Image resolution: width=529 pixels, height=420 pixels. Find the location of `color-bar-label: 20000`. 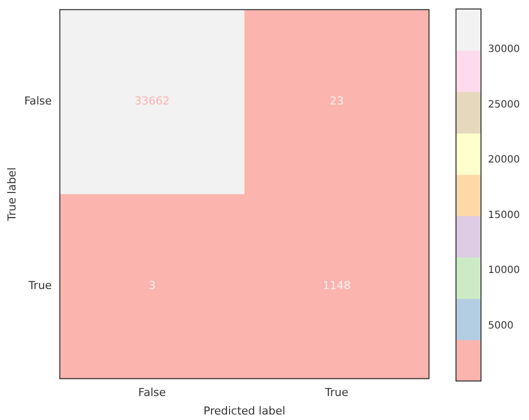

color-bar-label: 20000 is located at coordinates (504, 160).